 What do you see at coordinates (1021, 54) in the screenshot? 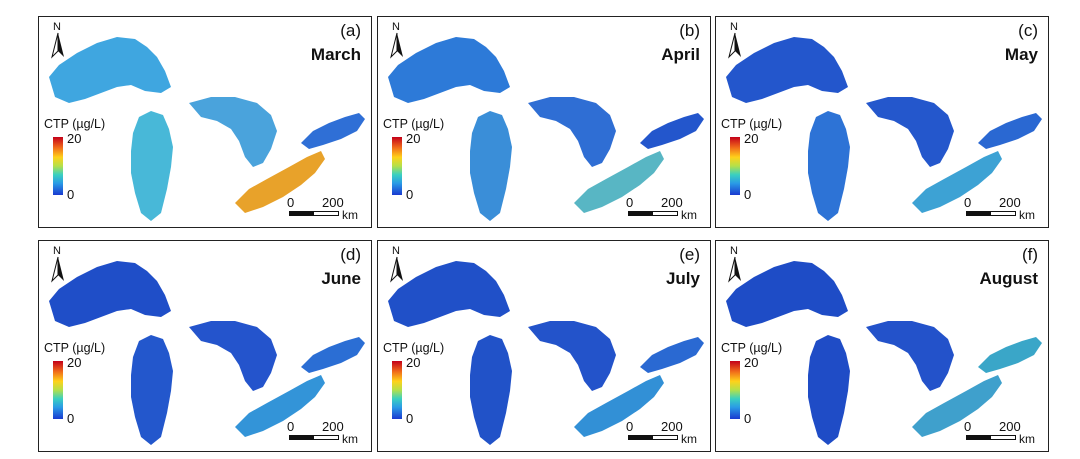
I see `panel-month: May` at bounding box center [1021, 54].